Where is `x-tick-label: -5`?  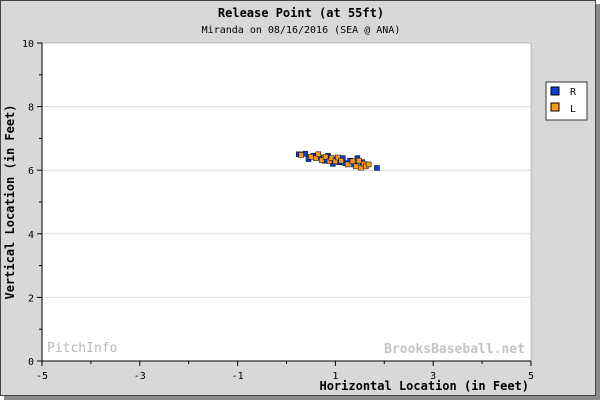 x-tick-label: -5 is located at coordinates (42, 376).